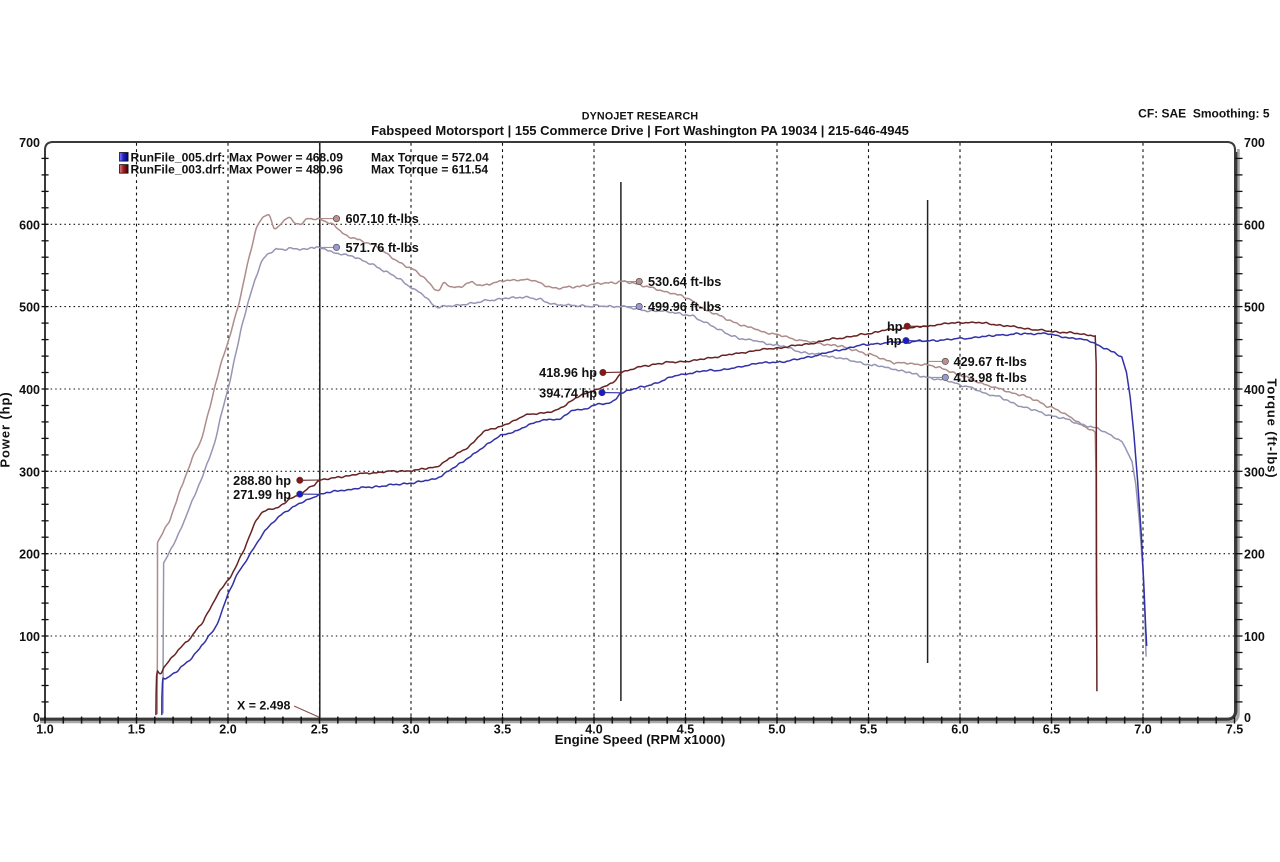 This screenshot has width=1280, height=862. Describe the element at coordinates (227, 730) in the screenshot. I see `svg-text: 2.0` at that location.